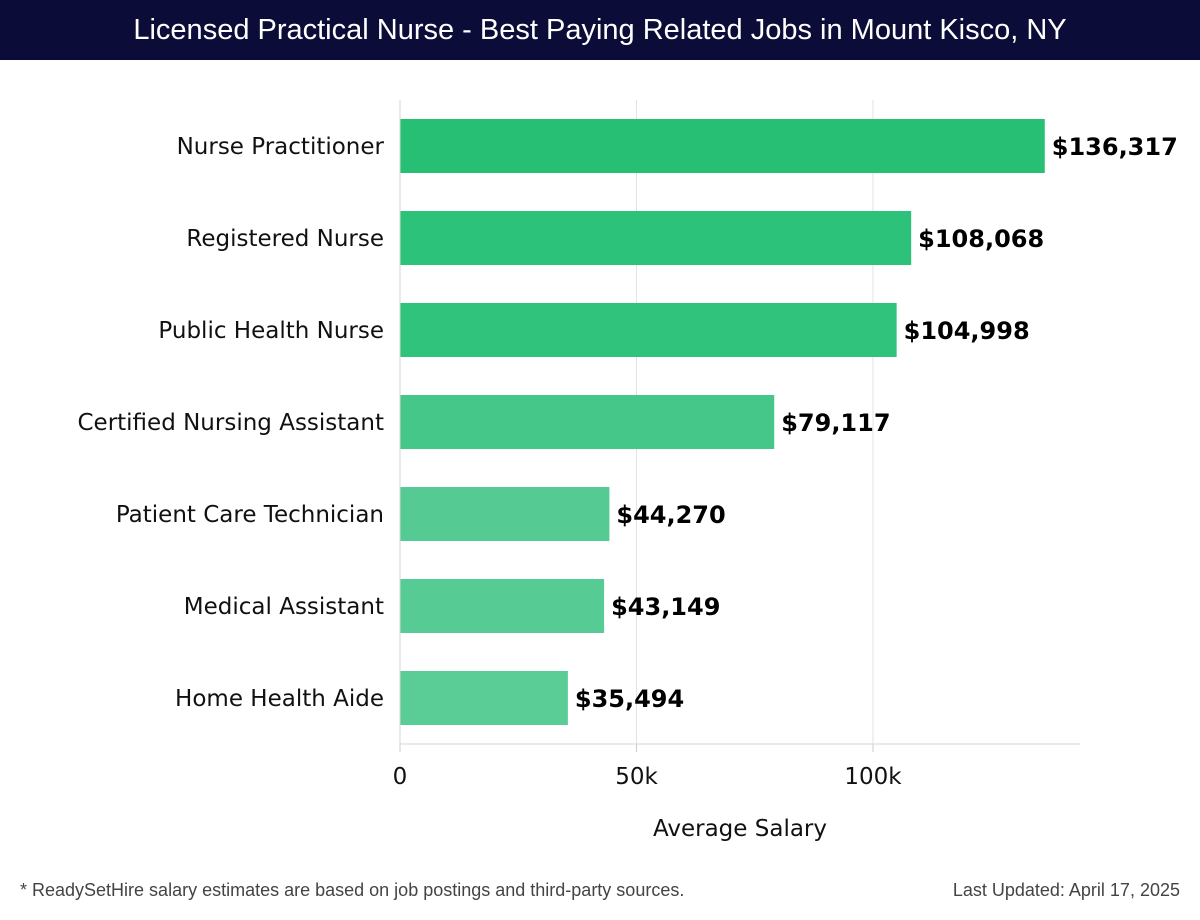  I want to click on value-label: $43,149, so click(665, 607).